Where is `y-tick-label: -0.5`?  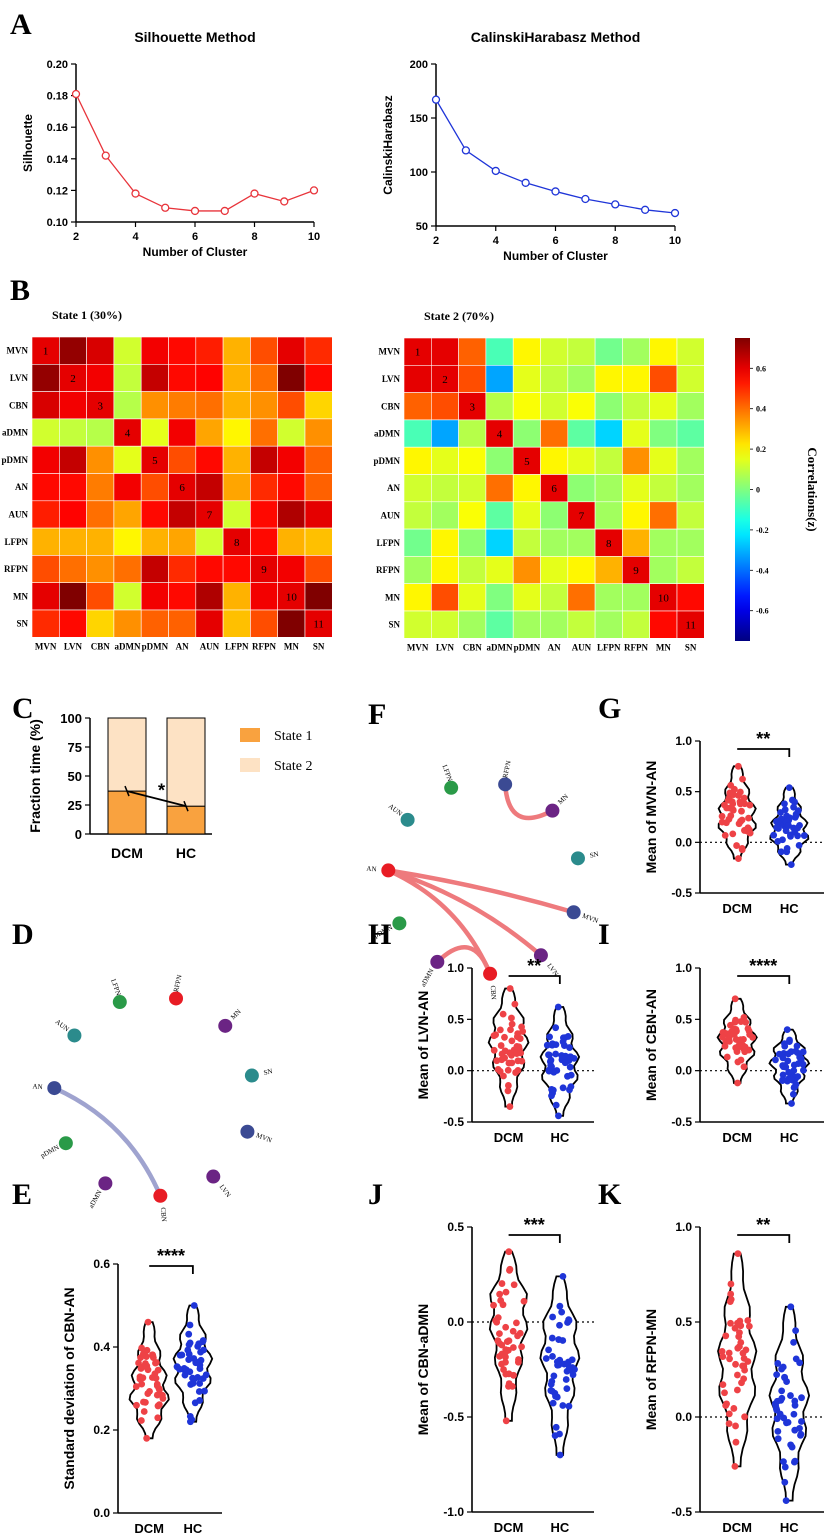 y-tick-label: -0.5 is located at coordinates (453, 1417).